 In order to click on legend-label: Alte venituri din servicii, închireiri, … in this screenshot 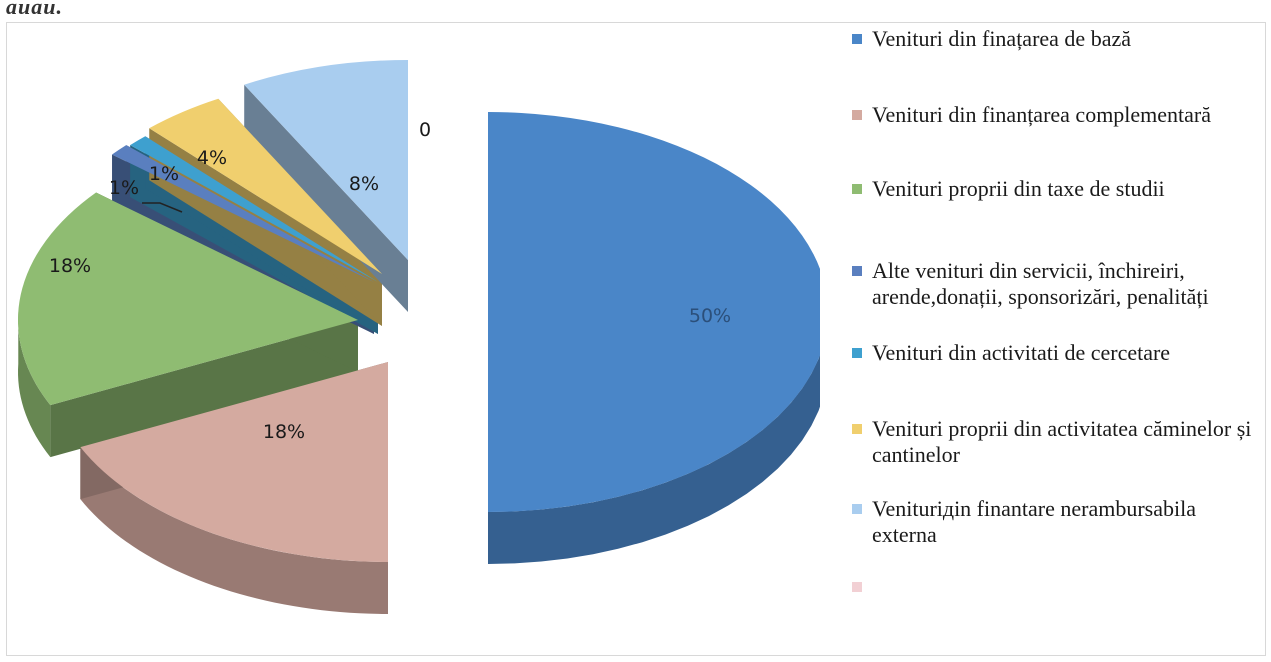, I will do `click(1040, 283)`.